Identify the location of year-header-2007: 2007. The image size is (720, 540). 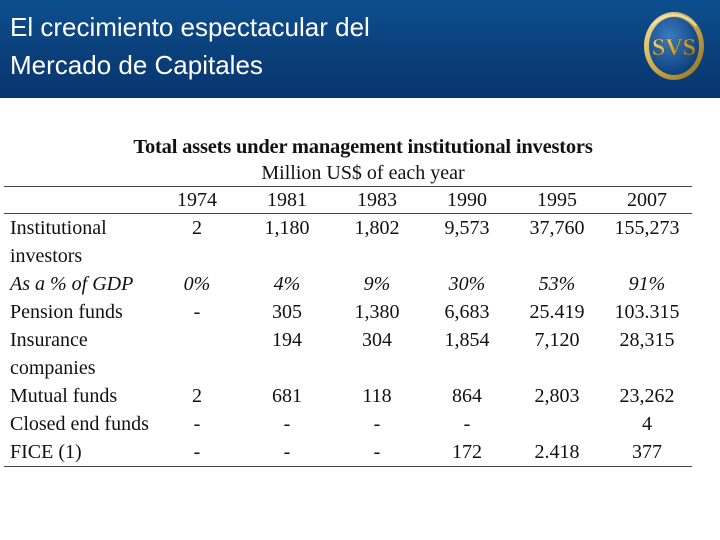
(647, 200).